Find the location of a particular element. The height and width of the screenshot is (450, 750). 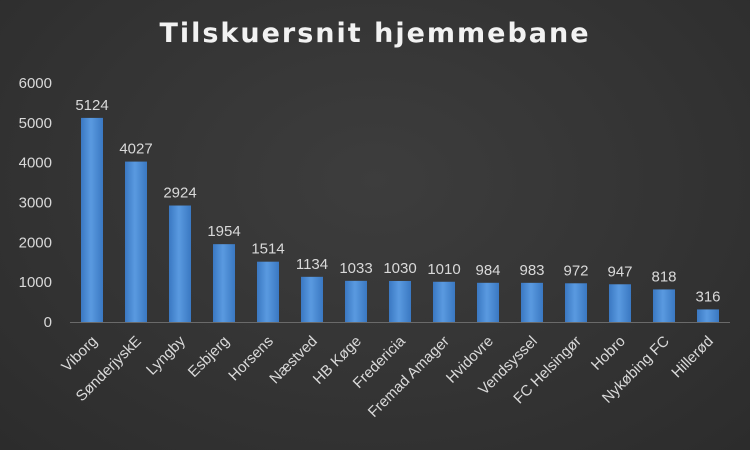

y-tick-label: 3000 is located at coordinates (35, 203).